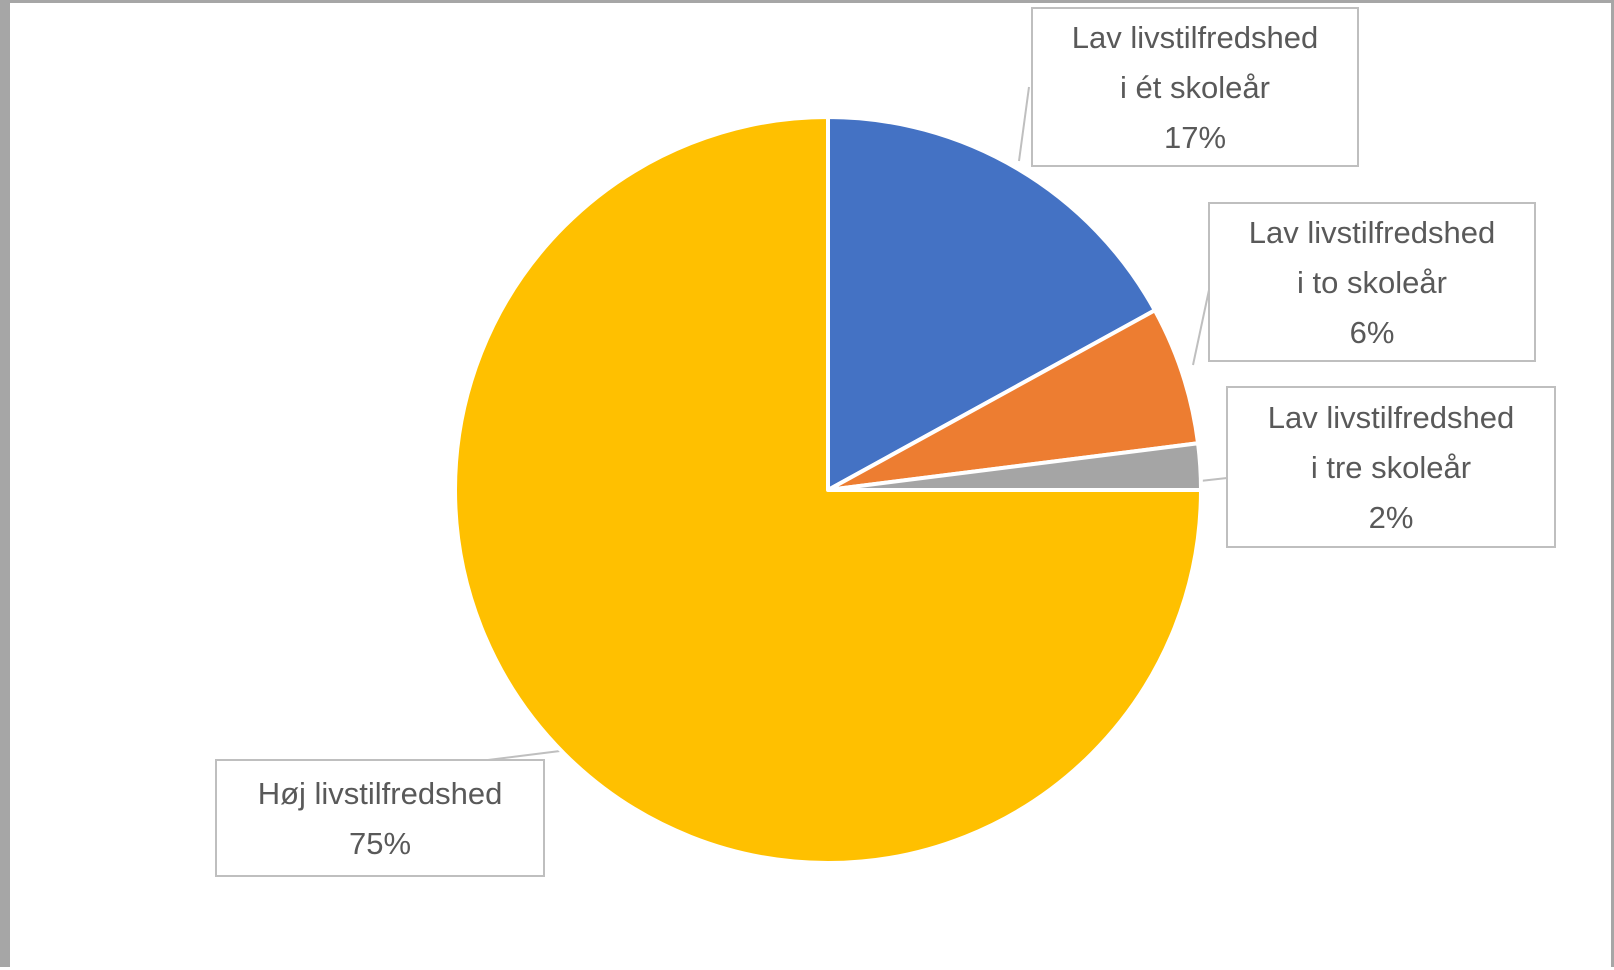 This screenshot has width=1614, height=970. I want to click on data-label-category: i tre skoleår, so click(1391, 467).